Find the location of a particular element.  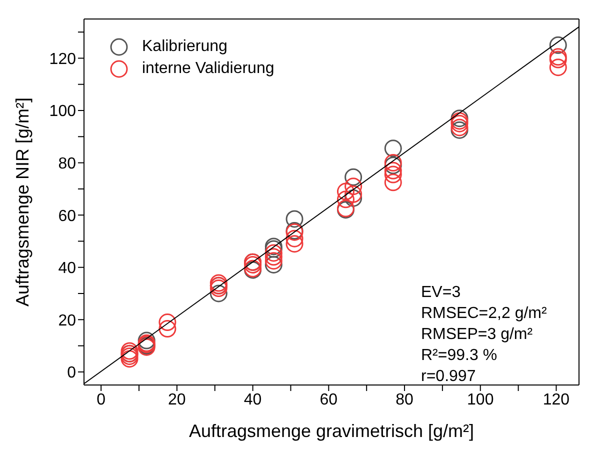

annotation: RMSEC=2,2 g/m² is located at coordinates (484, 314).